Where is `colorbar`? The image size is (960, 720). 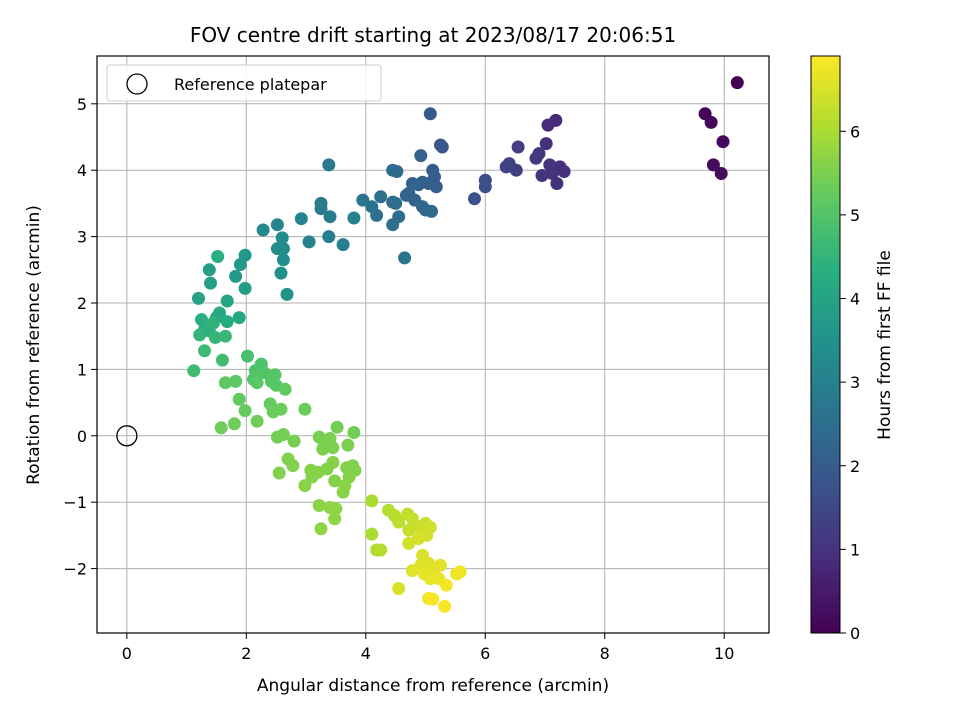 colorbar is located at coordinates (825, 344).